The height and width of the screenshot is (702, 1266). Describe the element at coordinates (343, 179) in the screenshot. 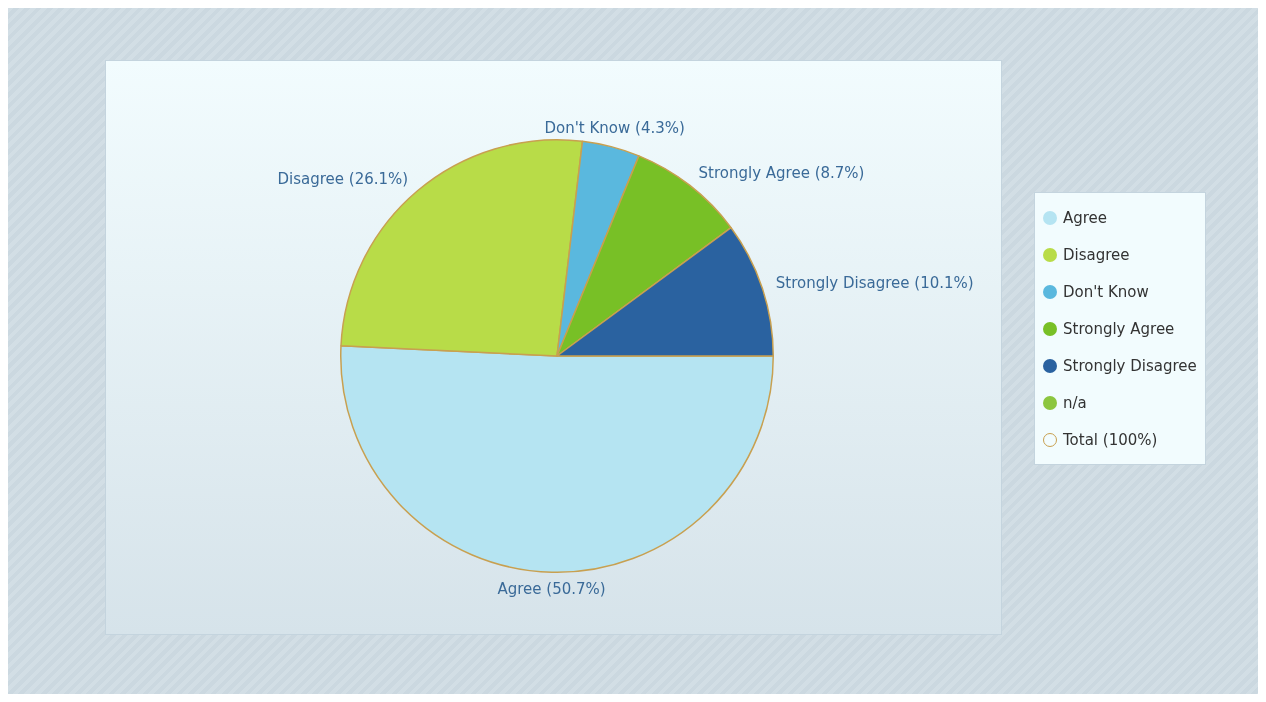

I see `data-label: Disagree (26.1%)` at that location.